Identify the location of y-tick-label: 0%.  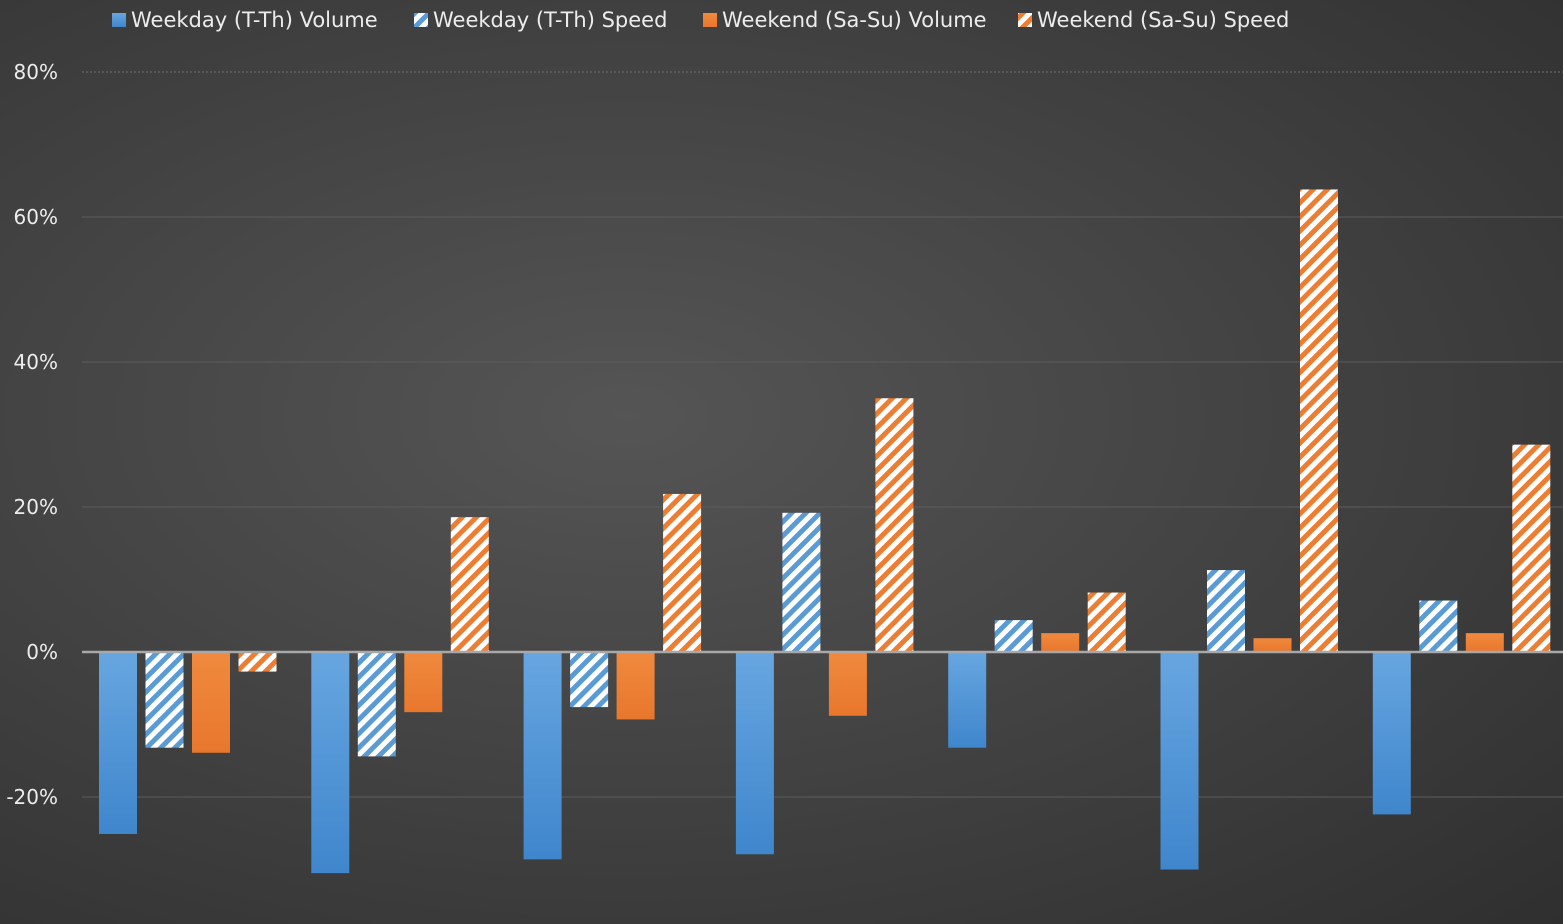
(42, 652).